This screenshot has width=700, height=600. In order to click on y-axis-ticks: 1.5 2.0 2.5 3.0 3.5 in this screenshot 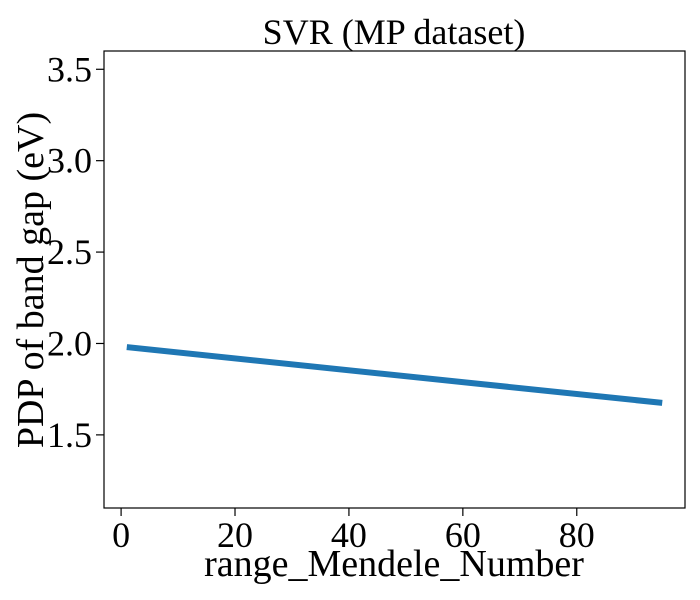, I will do `click(75, 252)`.